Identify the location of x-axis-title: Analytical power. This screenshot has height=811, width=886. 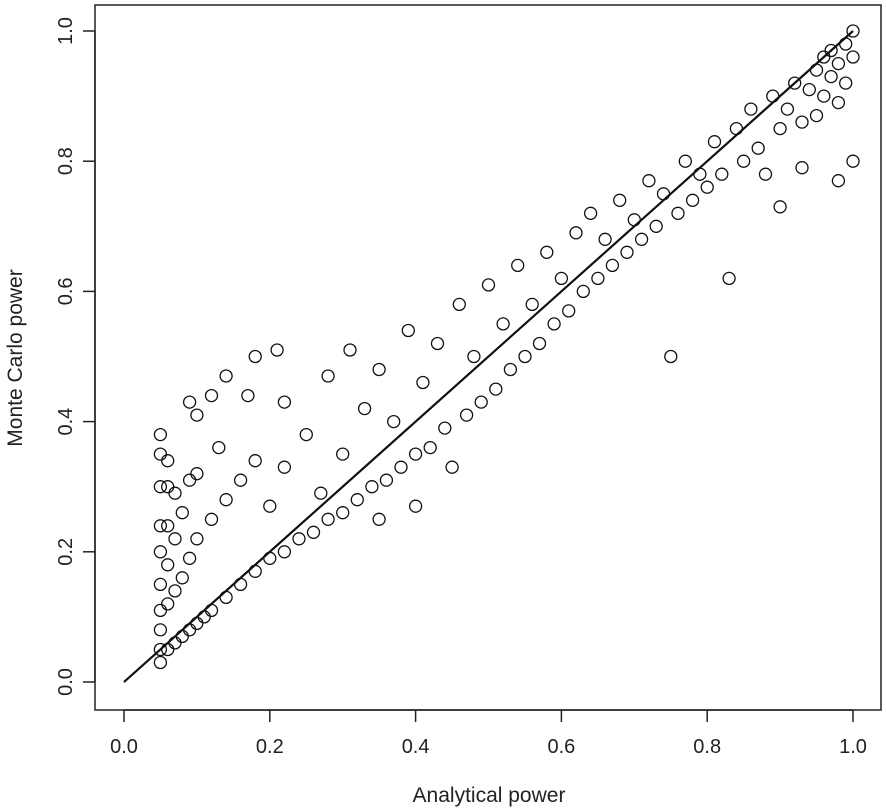
(489, 795).